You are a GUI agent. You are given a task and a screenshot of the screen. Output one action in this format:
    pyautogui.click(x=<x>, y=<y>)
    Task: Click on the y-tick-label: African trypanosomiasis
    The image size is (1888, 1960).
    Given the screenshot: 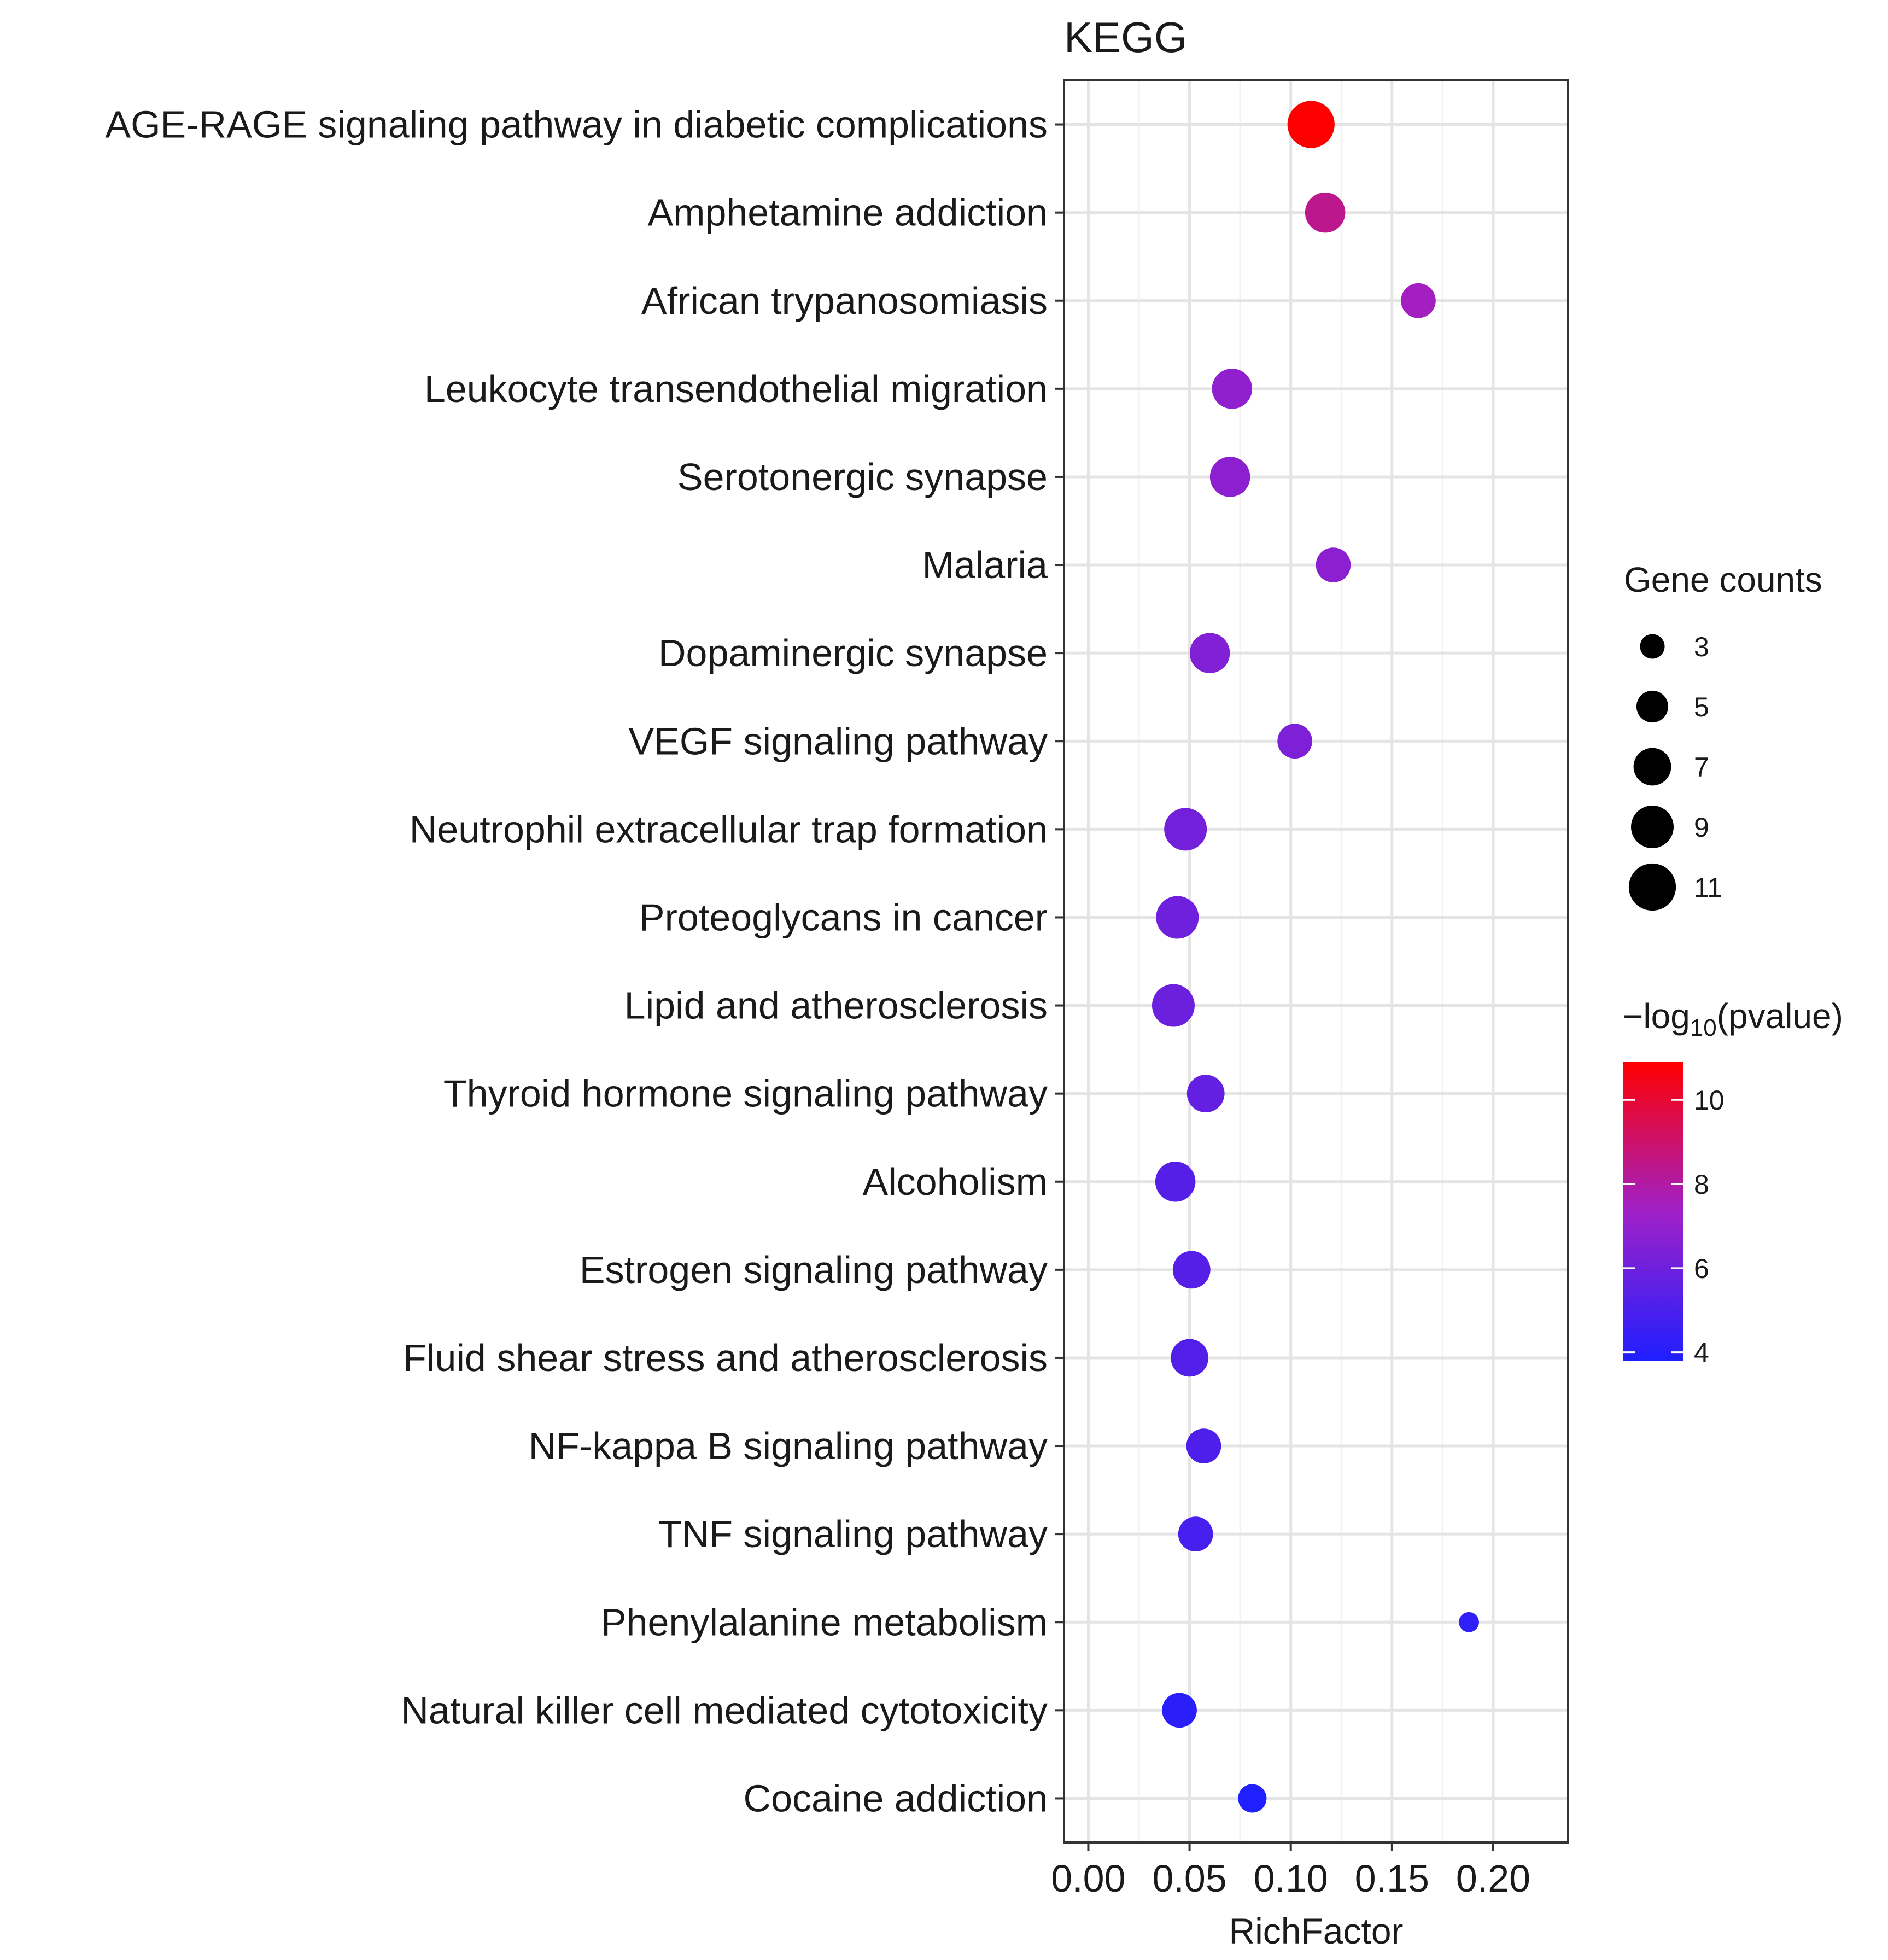 What is the action you would take?
    pyautogui.click(x=844, y=300)
    